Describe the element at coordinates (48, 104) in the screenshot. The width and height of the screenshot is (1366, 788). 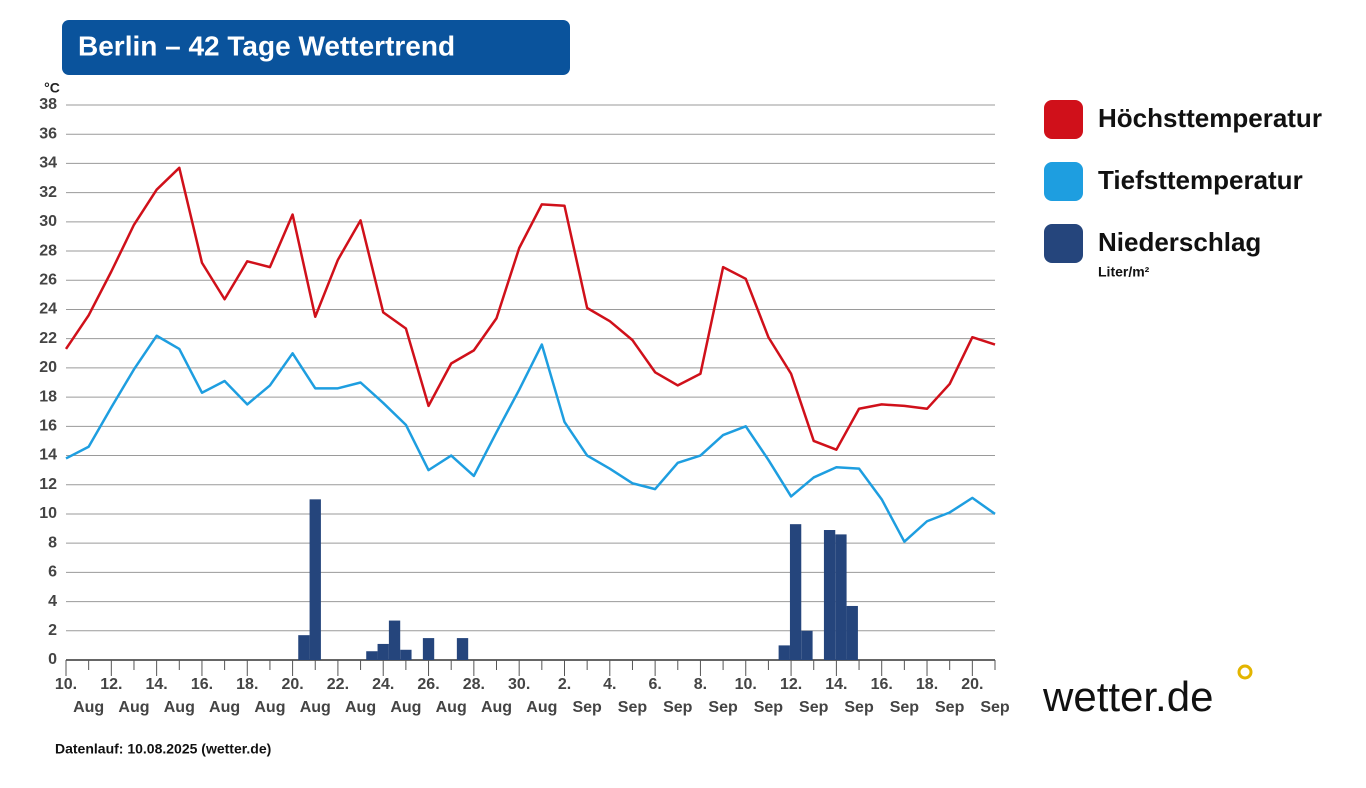
I see `y-tick-label: 38` at that location.